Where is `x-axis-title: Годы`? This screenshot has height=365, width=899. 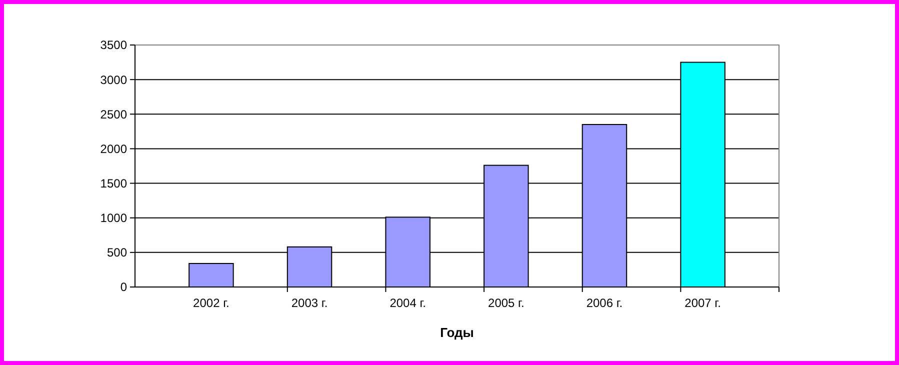 x-axis-title: Годы is located at coordinates (457, 332).